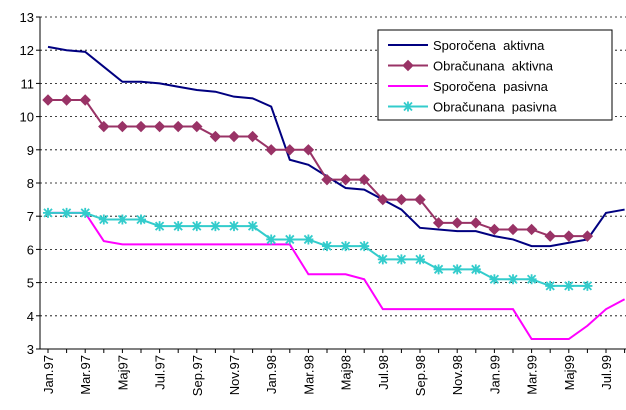  I want to click on y-tick-label: 10, so click(27, 117).